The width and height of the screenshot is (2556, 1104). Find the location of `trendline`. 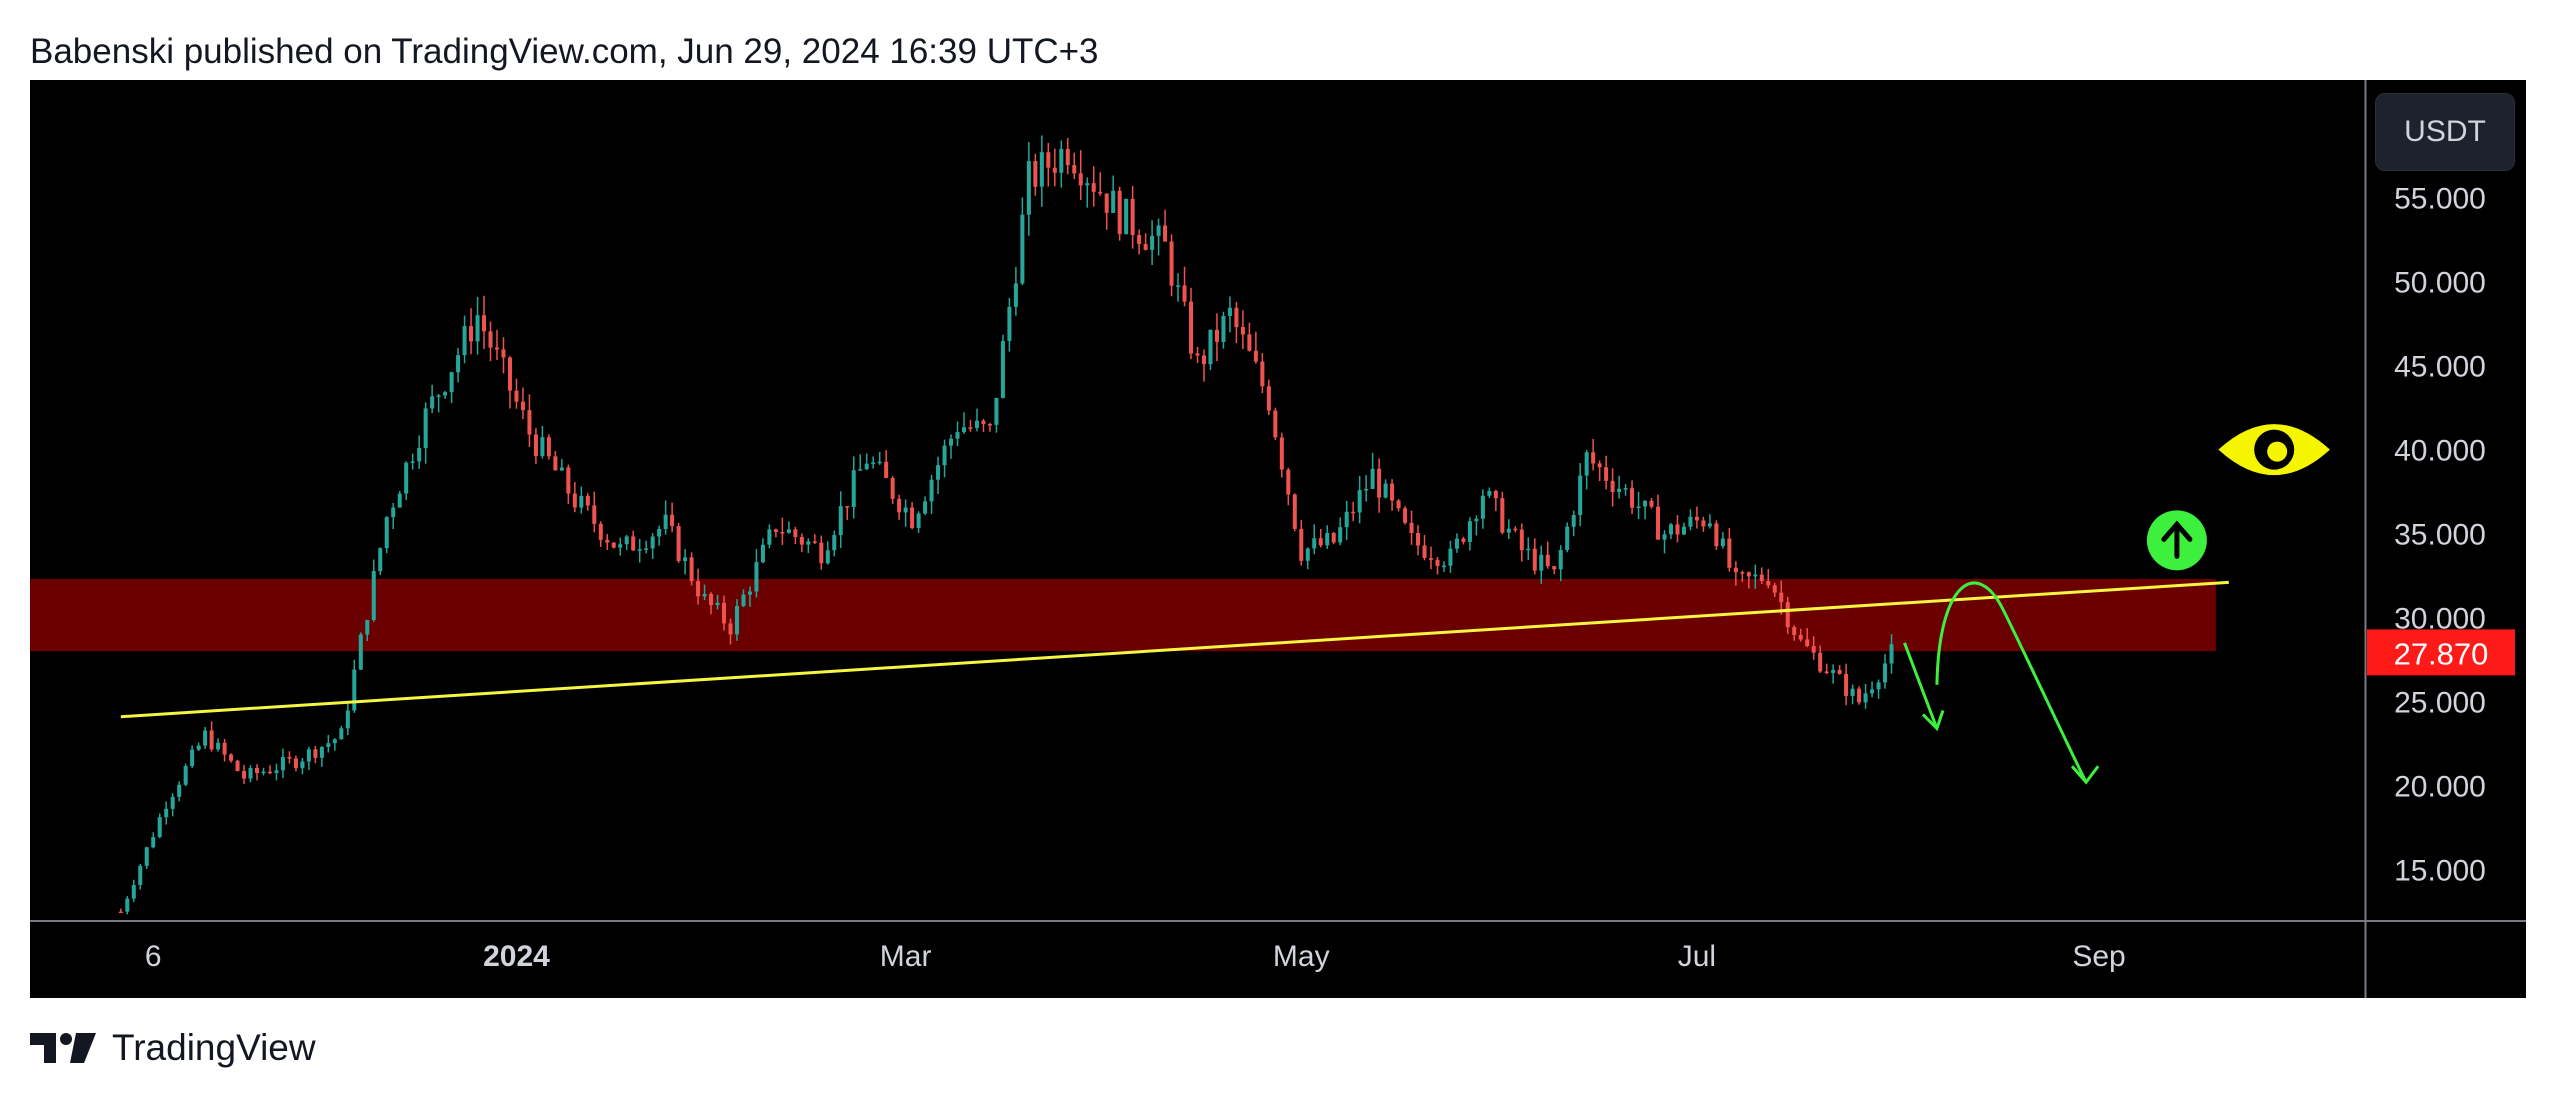

trendline is located at coordinates (1174, 649).